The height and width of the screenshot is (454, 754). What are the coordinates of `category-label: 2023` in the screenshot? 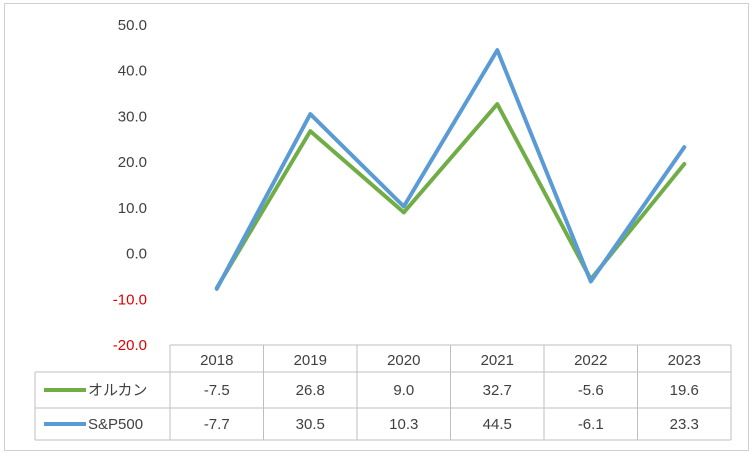 It's located at (684, 360).